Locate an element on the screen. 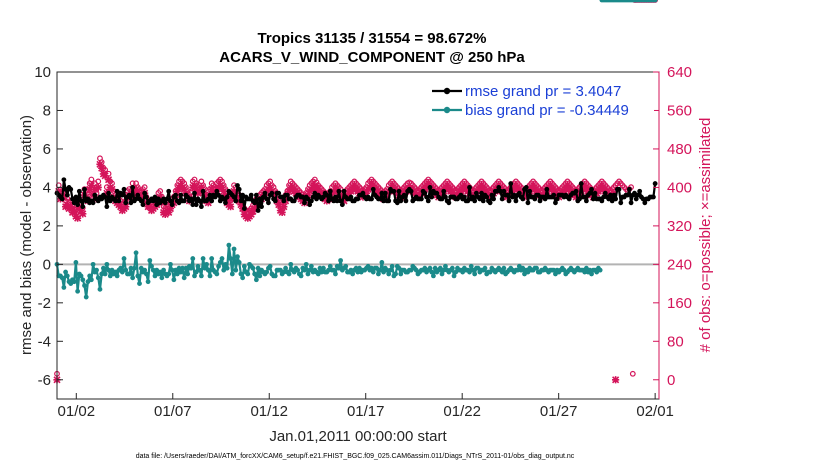 The width and height of the screenshot is (830, 470). y-right-tick-label: 400 is located at coordinates (679, 187).